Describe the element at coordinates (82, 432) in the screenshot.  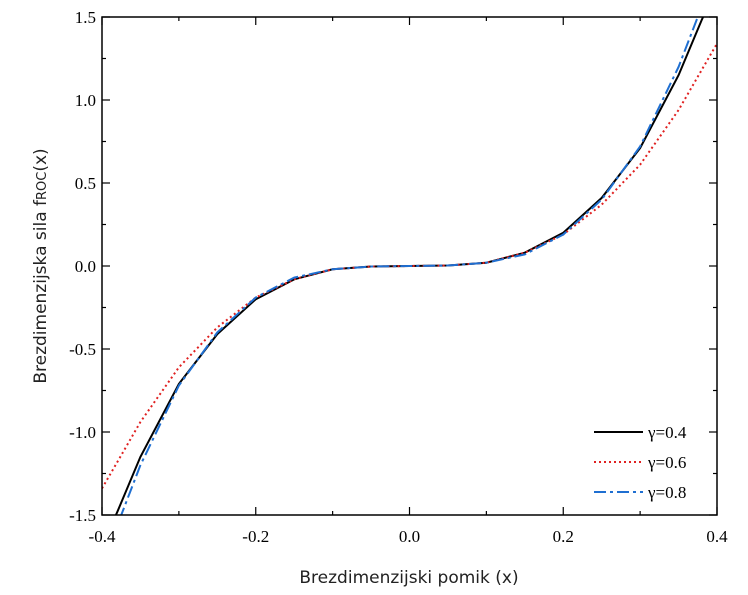
I see `y-tick-label: -1.0` at that location.